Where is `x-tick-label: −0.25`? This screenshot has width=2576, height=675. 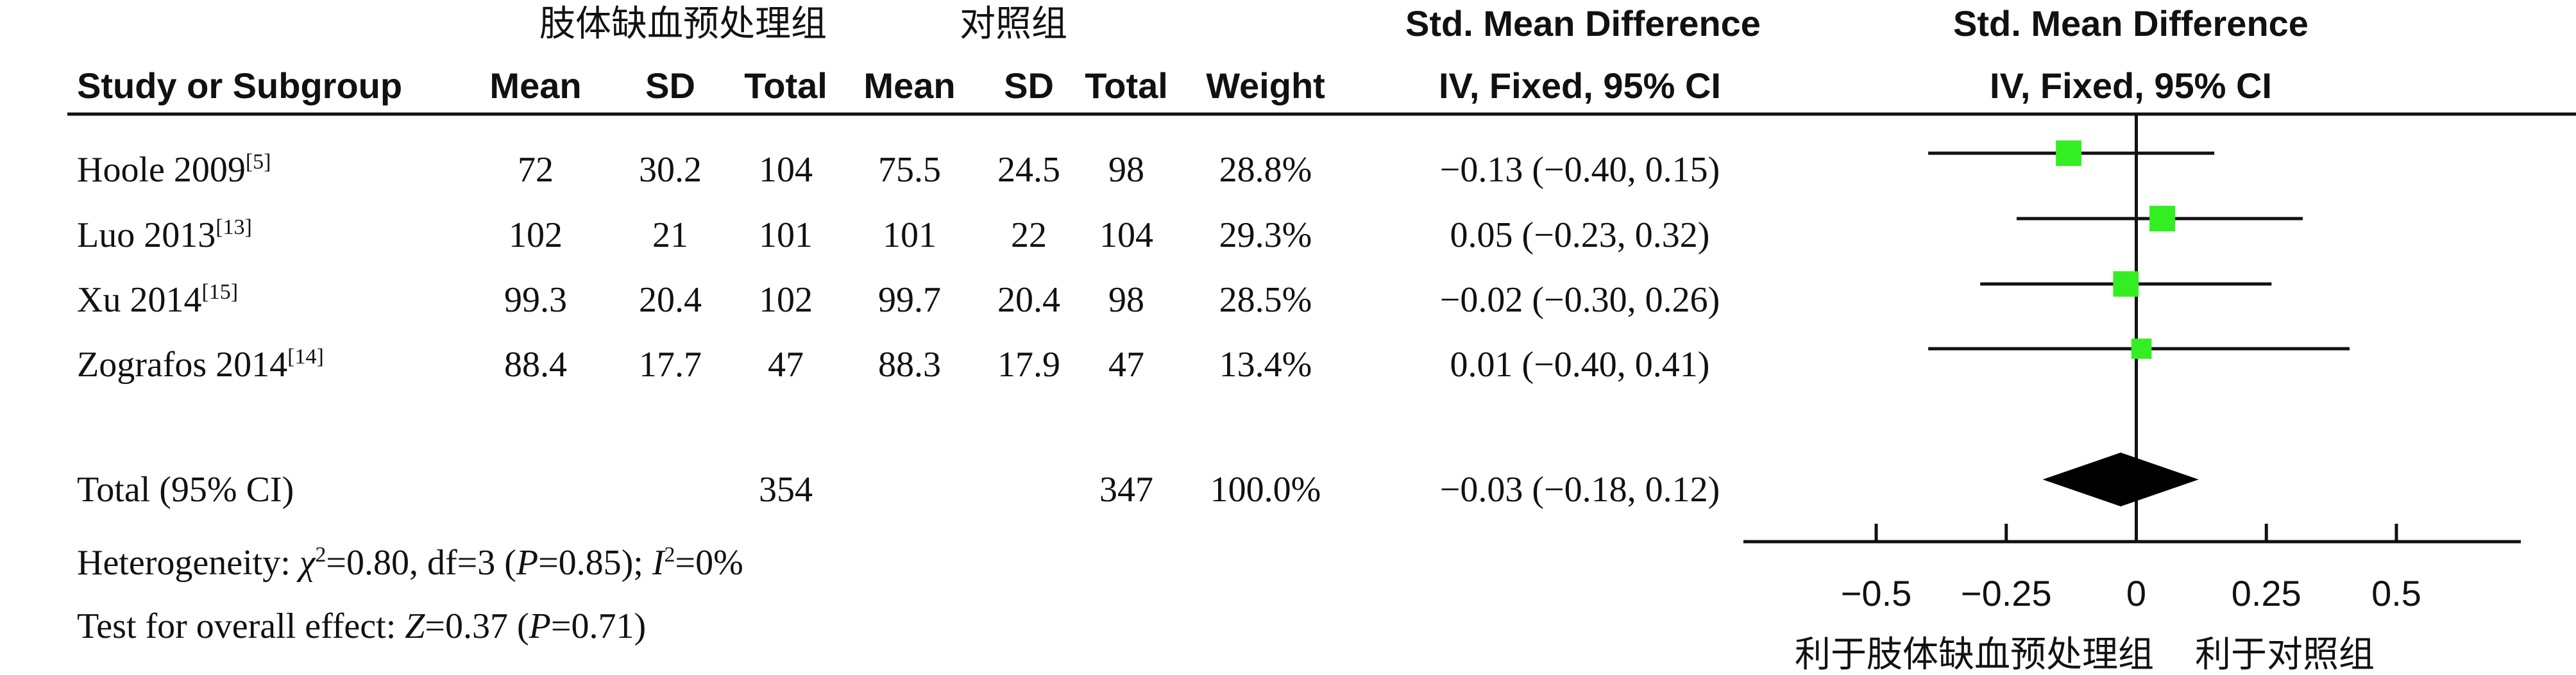
x-tick-label: −0.25 is located at coordinates (2006, 593).